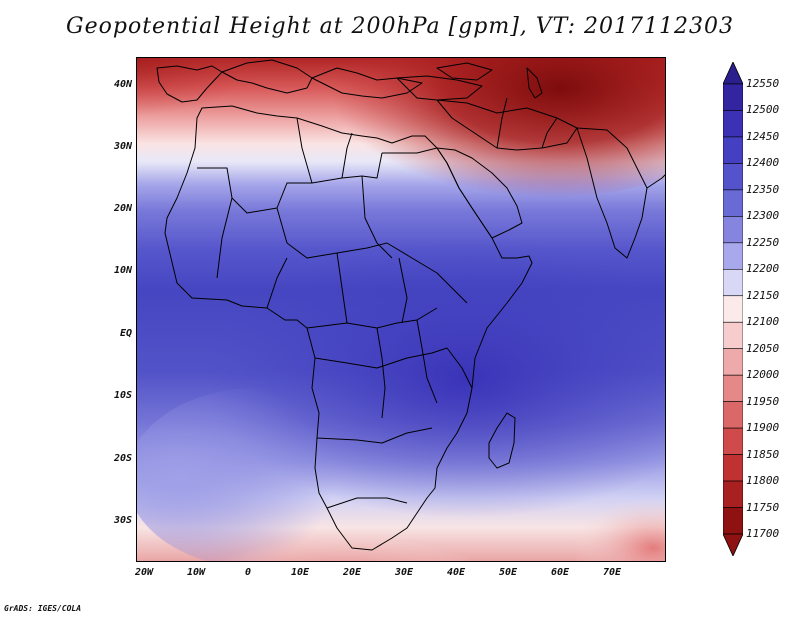 The width and height of the screenshot is (800, 618). What do you see at coordinates (43, 608) in the screenshot?
I see `credit-text: GrADS: IGES/COLA` at bounding box center [43, 608].